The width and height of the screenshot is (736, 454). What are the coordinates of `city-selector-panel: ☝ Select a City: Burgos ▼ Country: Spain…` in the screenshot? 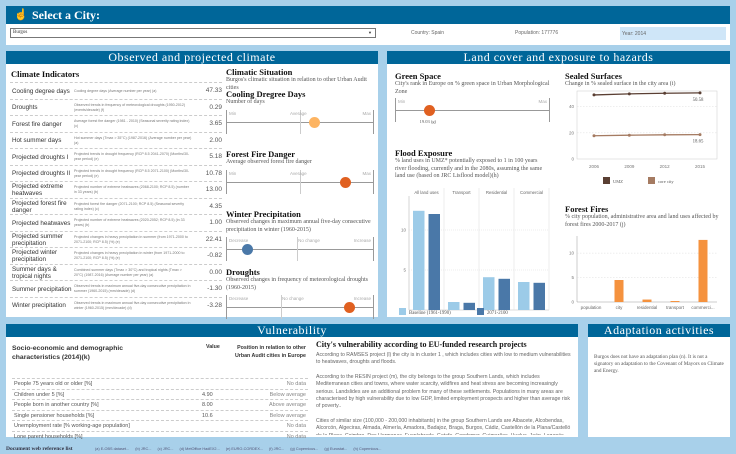 It's located at (368, 25).